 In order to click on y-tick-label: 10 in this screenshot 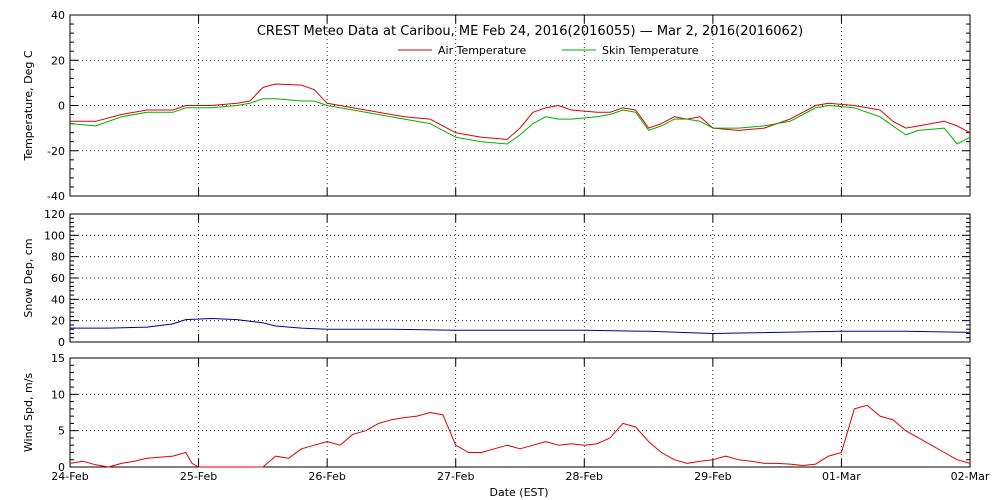, I will do `click(58, 394)`.